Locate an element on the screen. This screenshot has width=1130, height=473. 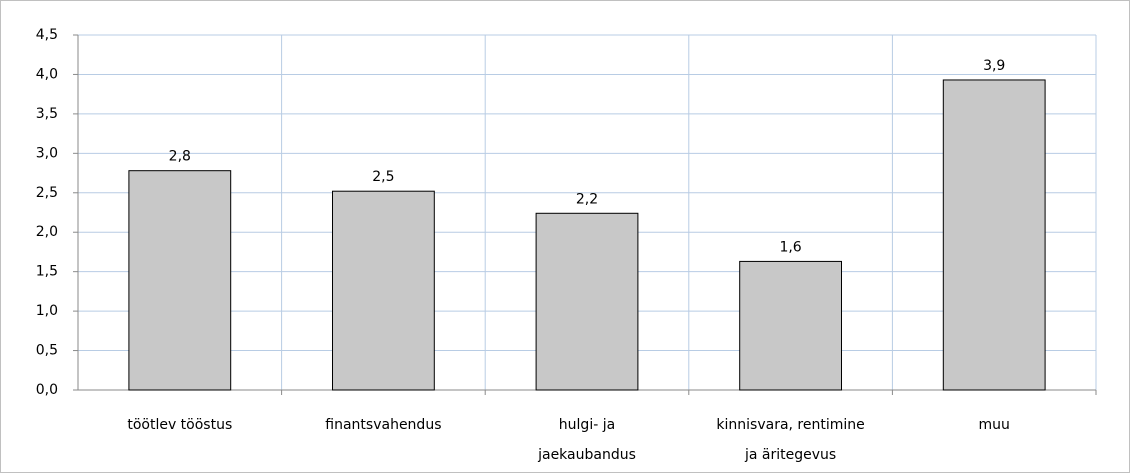
x-tick-label: kinnisvara, rentimine ja äritegevus is located at coordinates (790, 440).